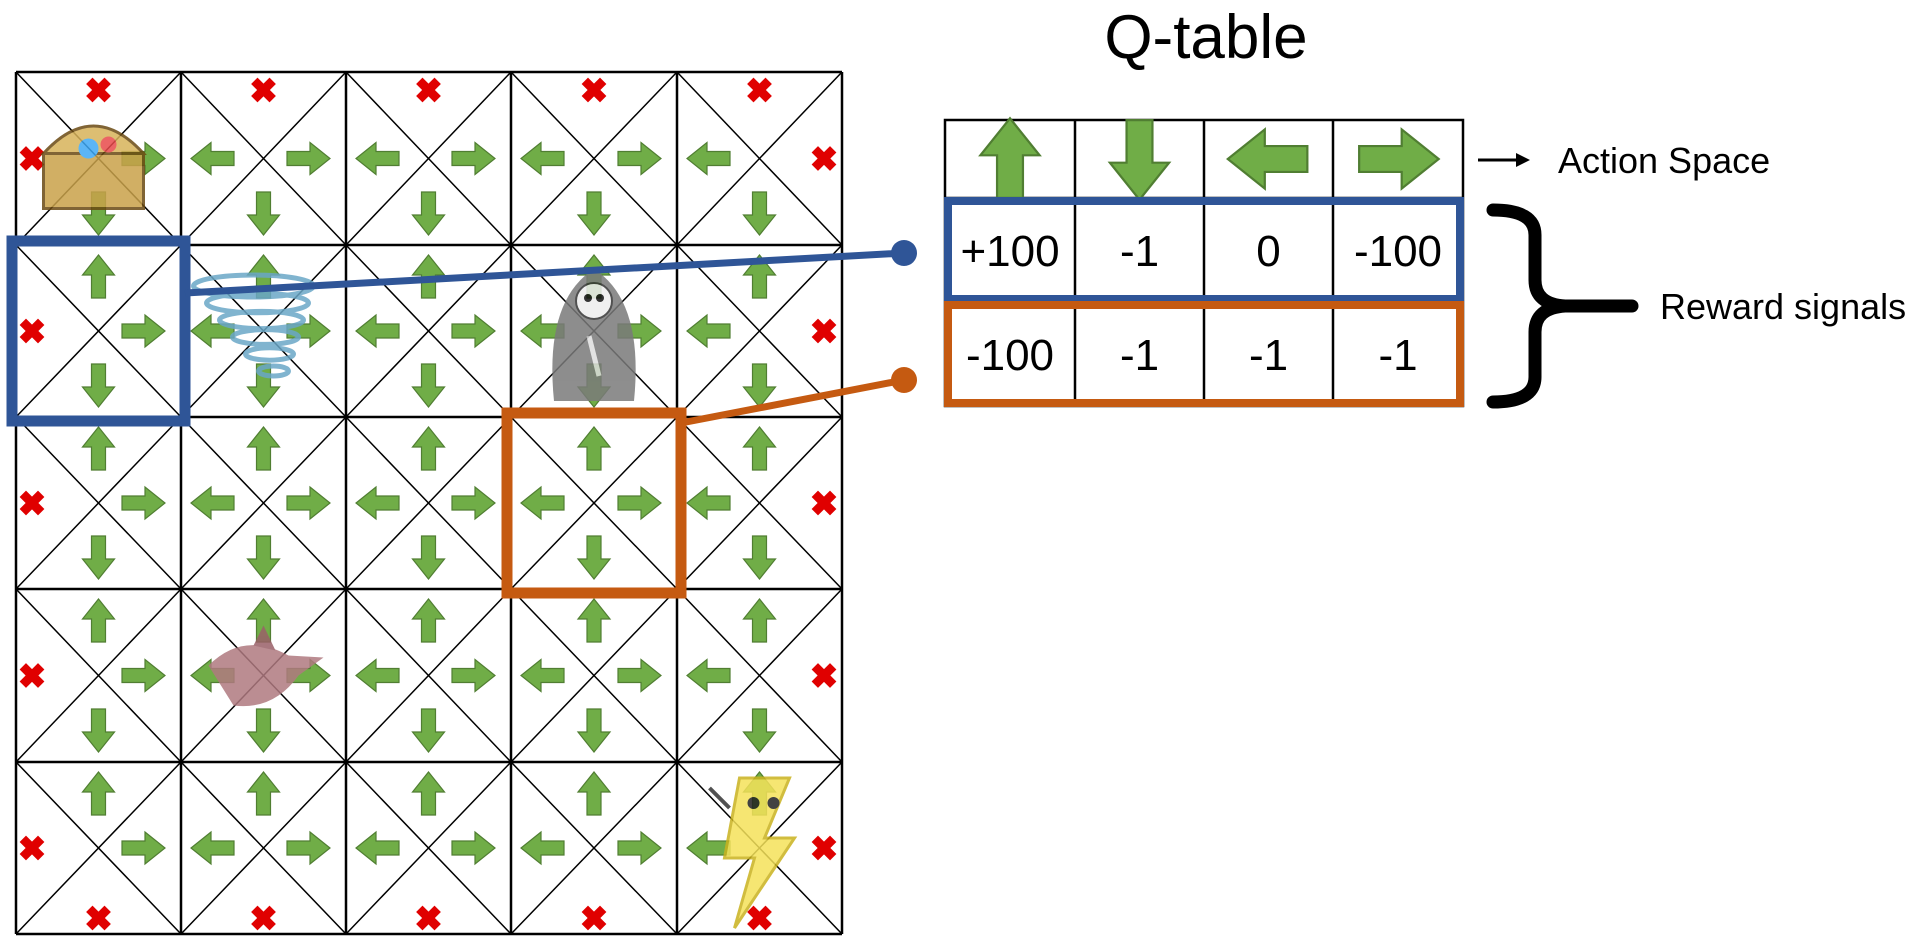 The width and height of the screenshot is (1931, 949). I want to click on action-space-annotation: Action Space, so click(1624, 160).